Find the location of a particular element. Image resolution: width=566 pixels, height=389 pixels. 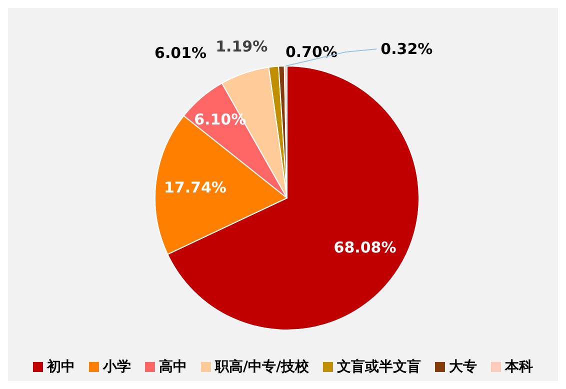

data-label: 0.32% is located at coordinates (406, 49).